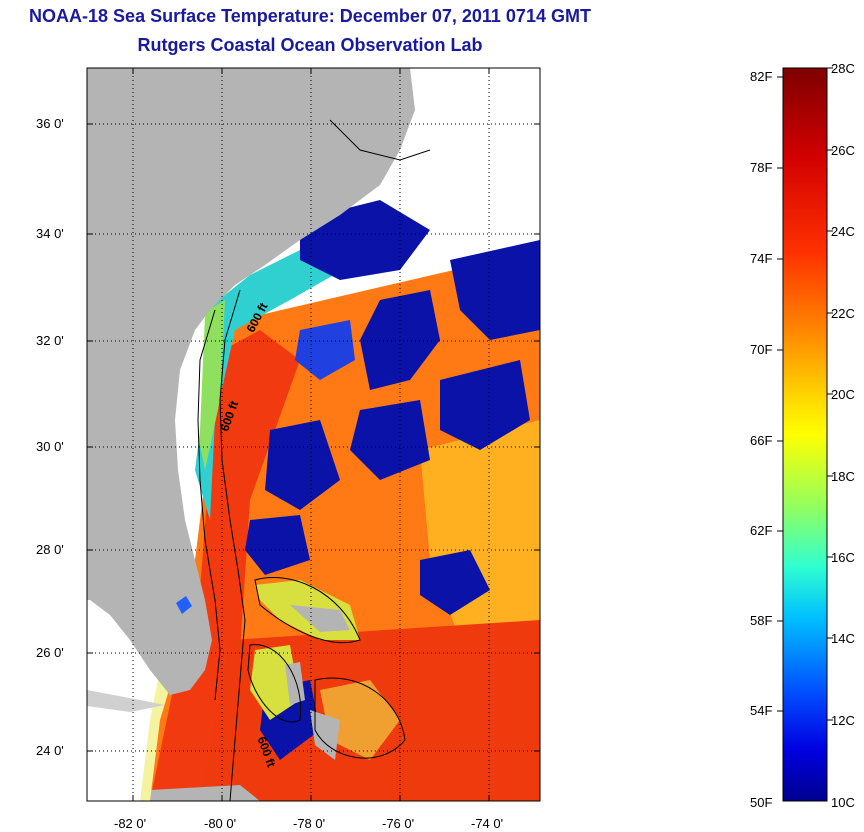 This screenshot has width=864, height=832. What do you see at coordinates (843, 476) in the screenshot?
I see `colorbar-celsius-label: 18C` at bounding box center [843, 476].